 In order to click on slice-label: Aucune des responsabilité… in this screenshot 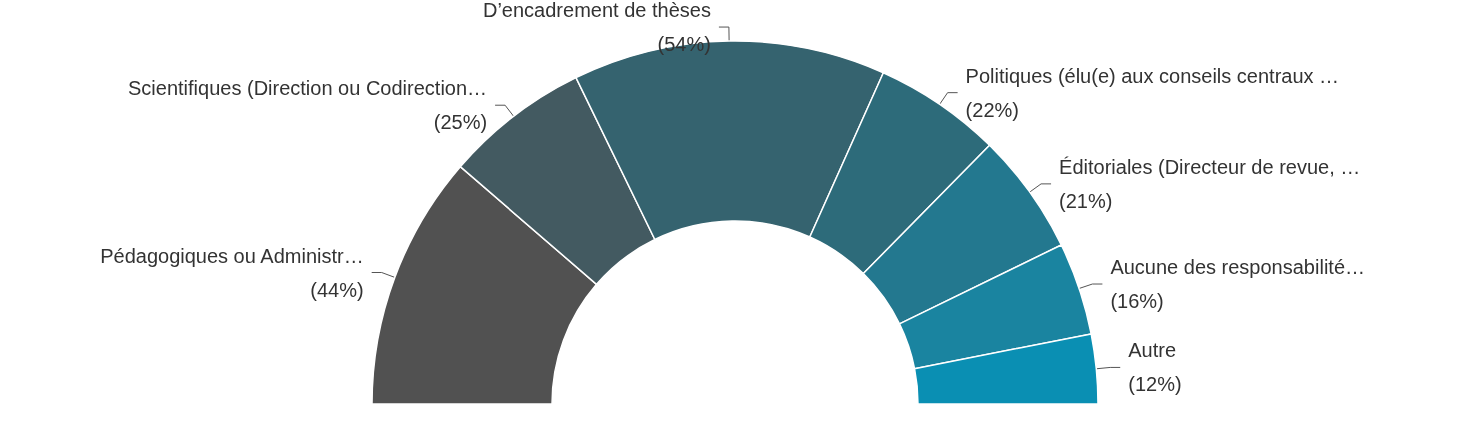, I will do `click(1238, 267)`.